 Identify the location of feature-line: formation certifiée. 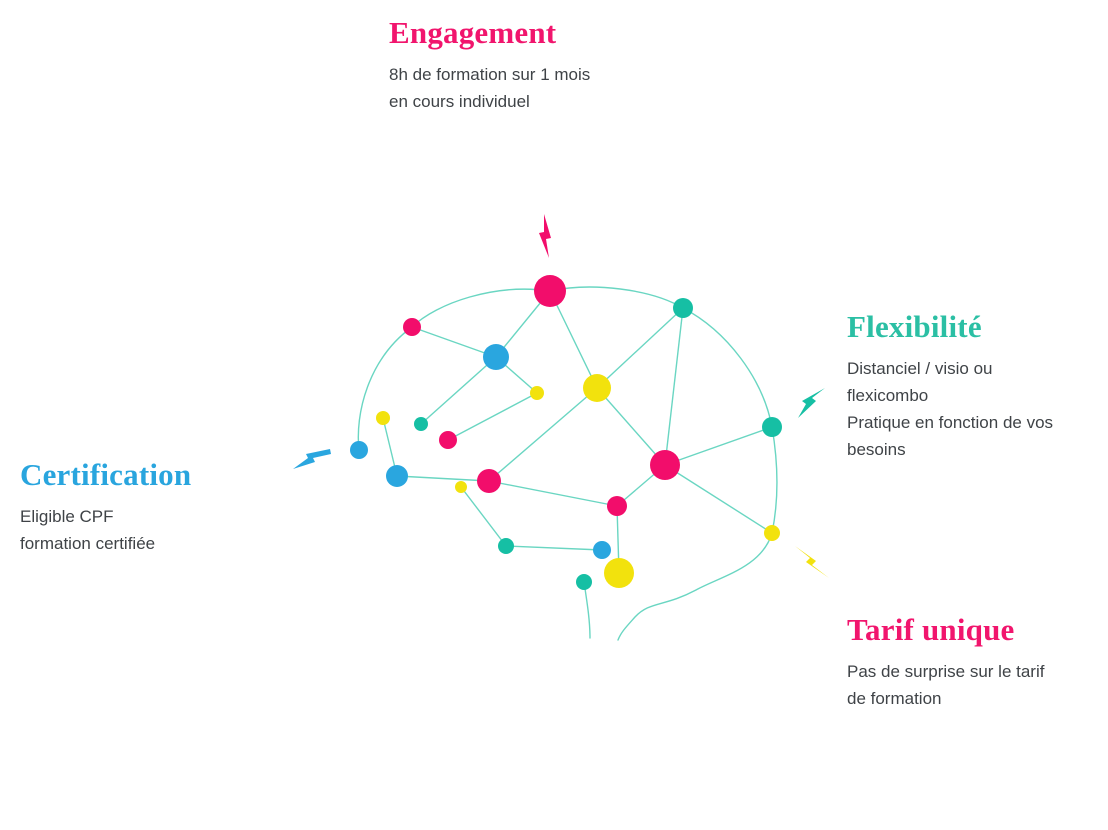
(88, 543).